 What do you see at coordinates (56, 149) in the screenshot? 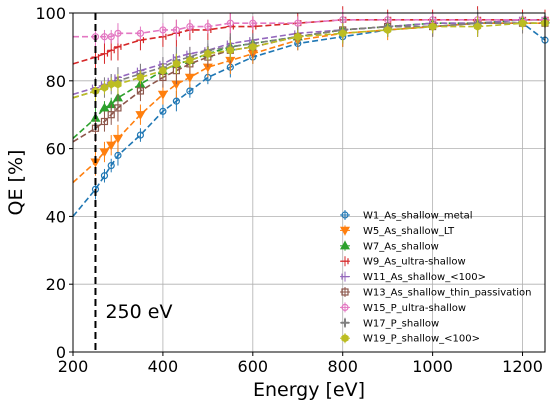
I see `y-tick-label: 60` at bounding box center [56, 149].